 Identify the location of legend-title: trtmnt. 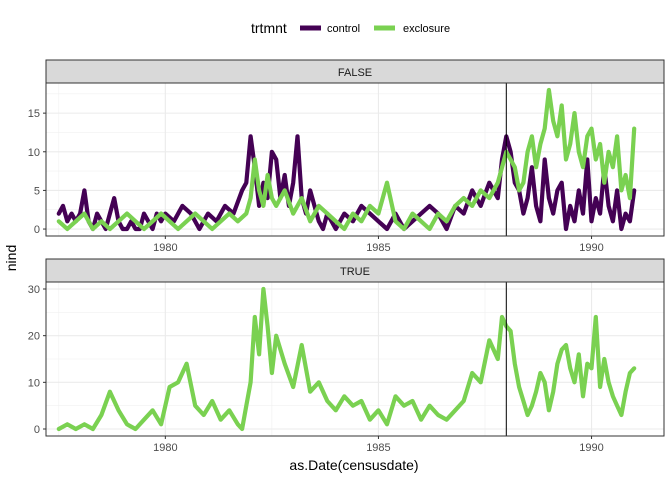
(269, 28).